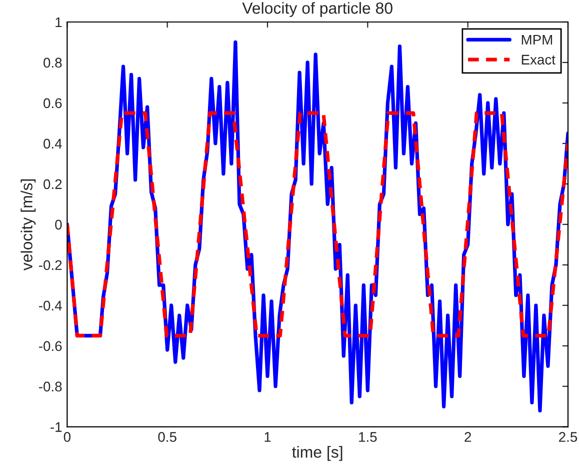  Describe the element at coordinates (50, 305) in the screenshot. I see `y-tick-label: -0.4` at that location.